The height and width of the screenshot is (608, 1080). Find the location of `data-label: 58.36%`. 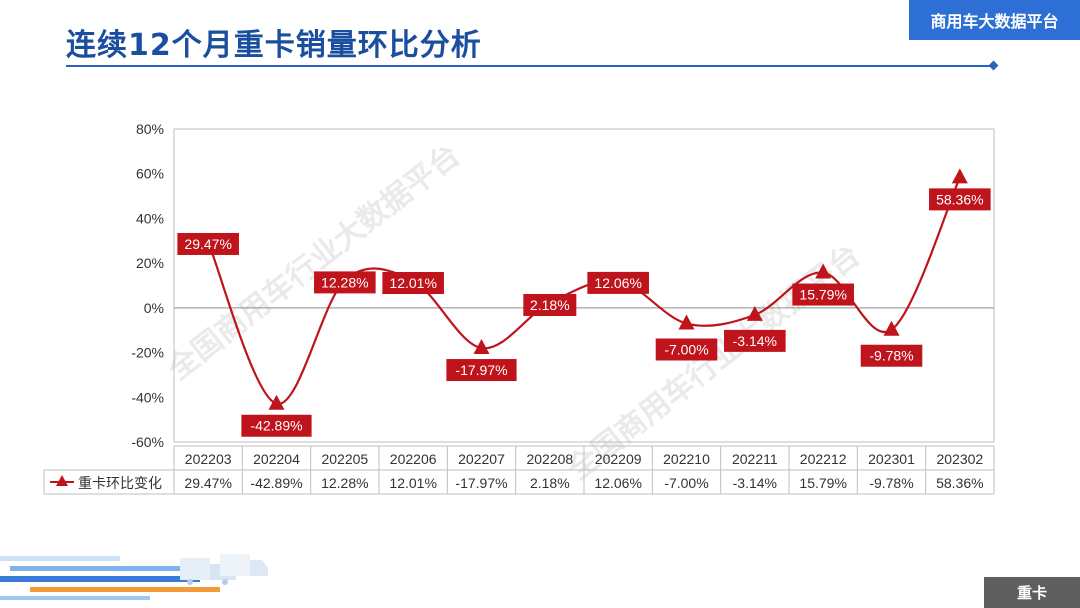

data-label: 58.36% is located at coordinates (960, 199).